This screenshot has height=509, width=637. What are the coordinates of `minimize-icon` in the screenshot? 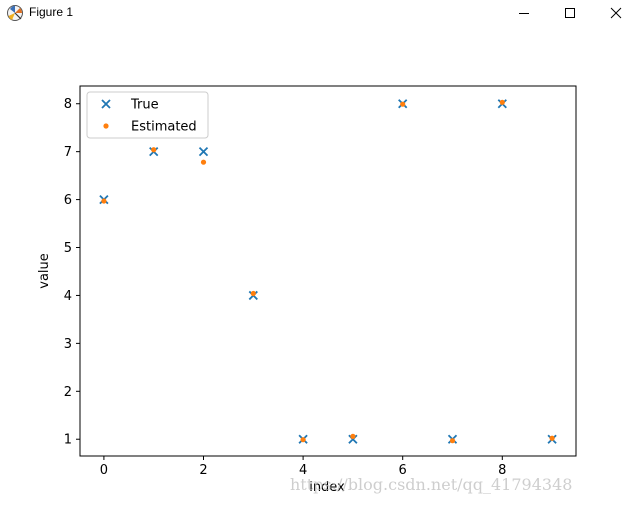 It's located at (524, 13).